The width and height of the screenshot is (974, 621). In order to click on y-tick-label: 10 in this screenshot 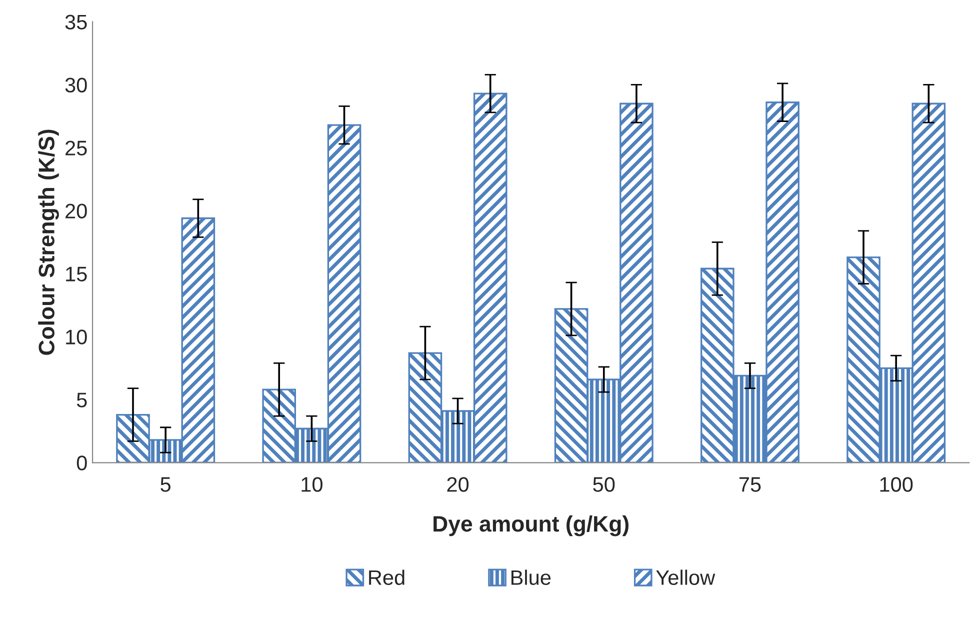, I will do `click(76, 337)`.